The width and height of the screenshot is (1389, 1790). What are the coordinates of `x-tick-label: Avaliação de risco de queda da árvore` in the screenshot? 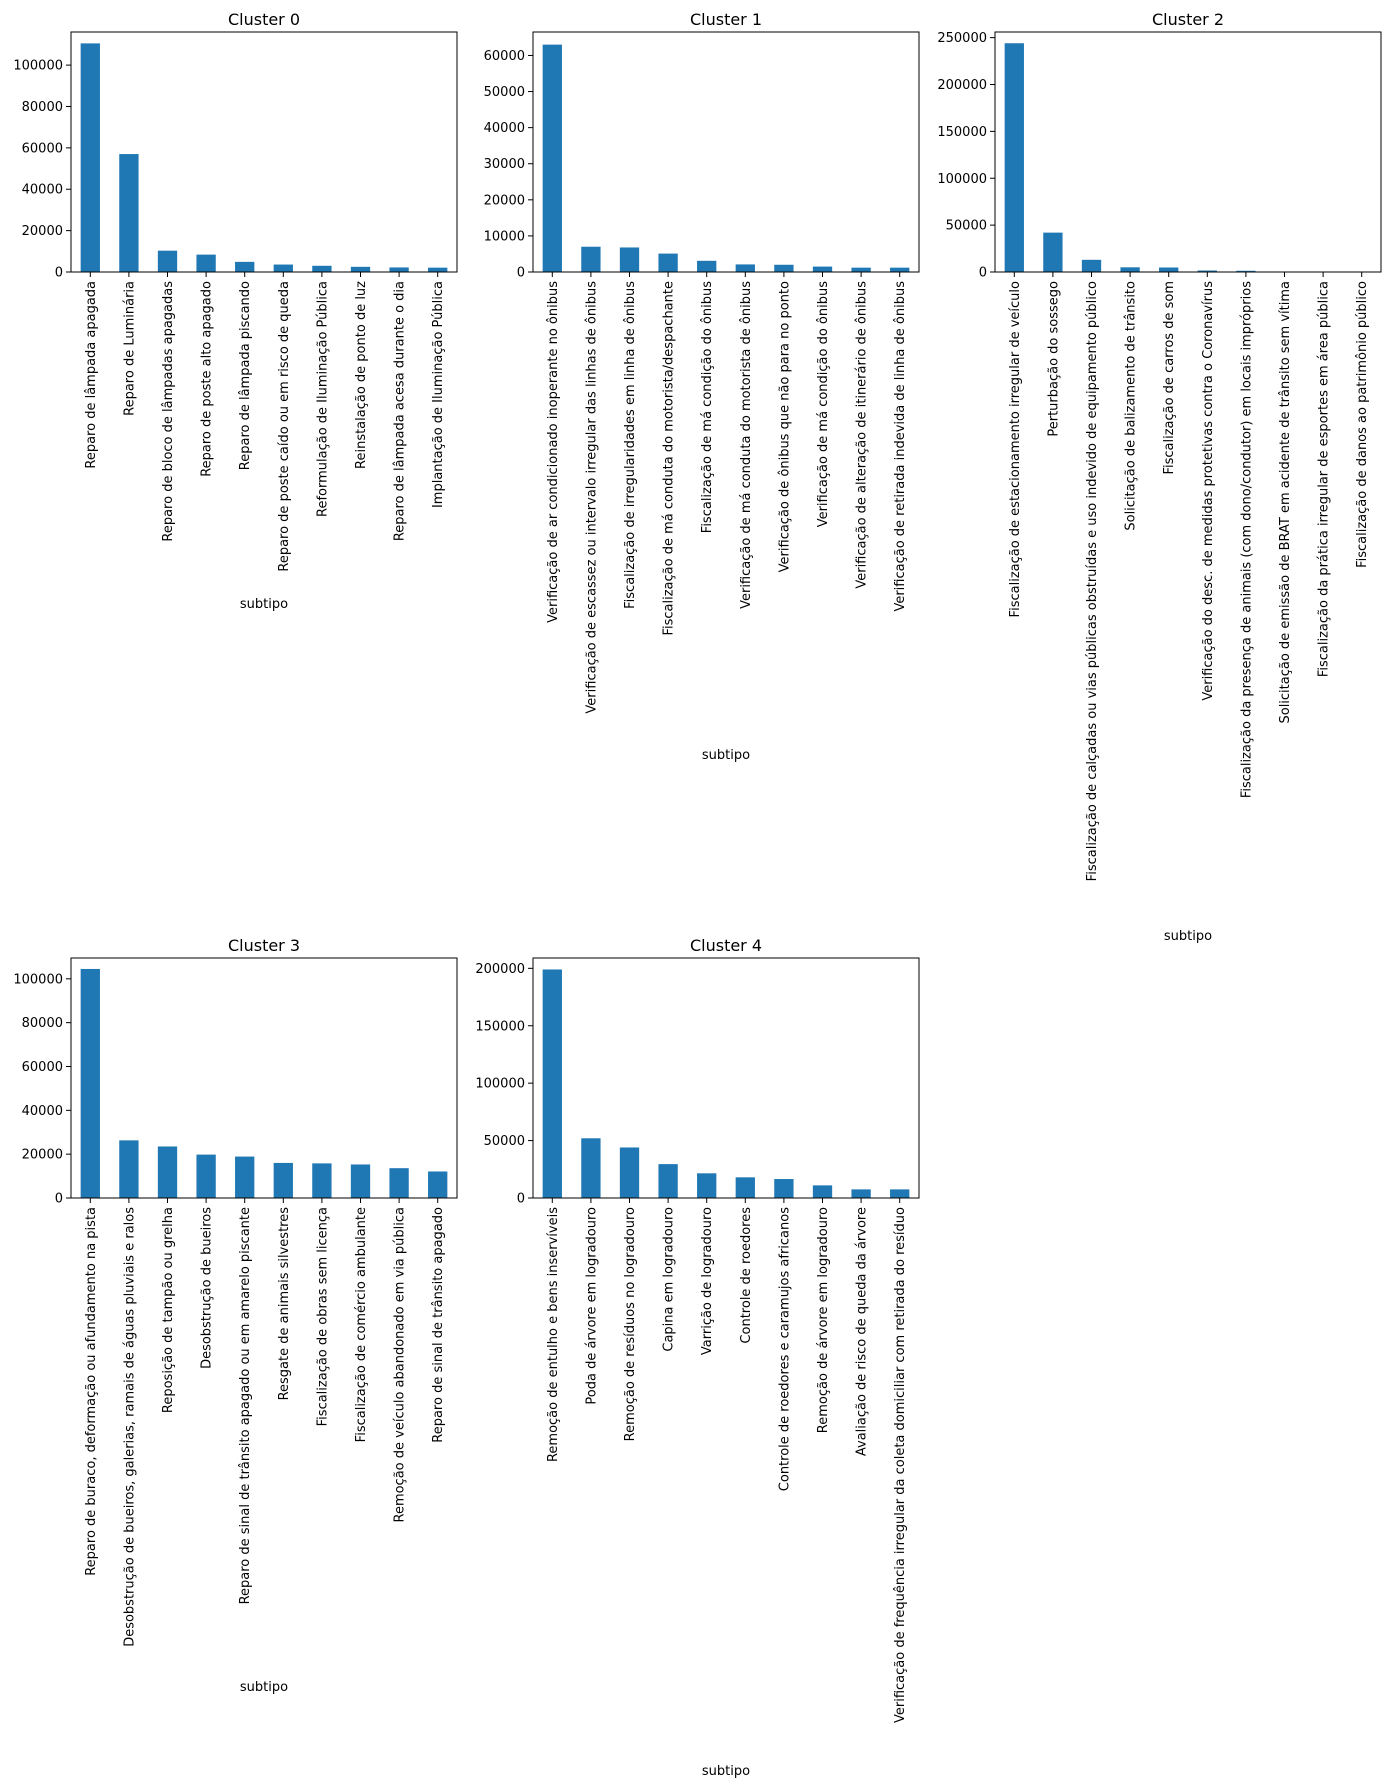 It's located at (862, 1331).